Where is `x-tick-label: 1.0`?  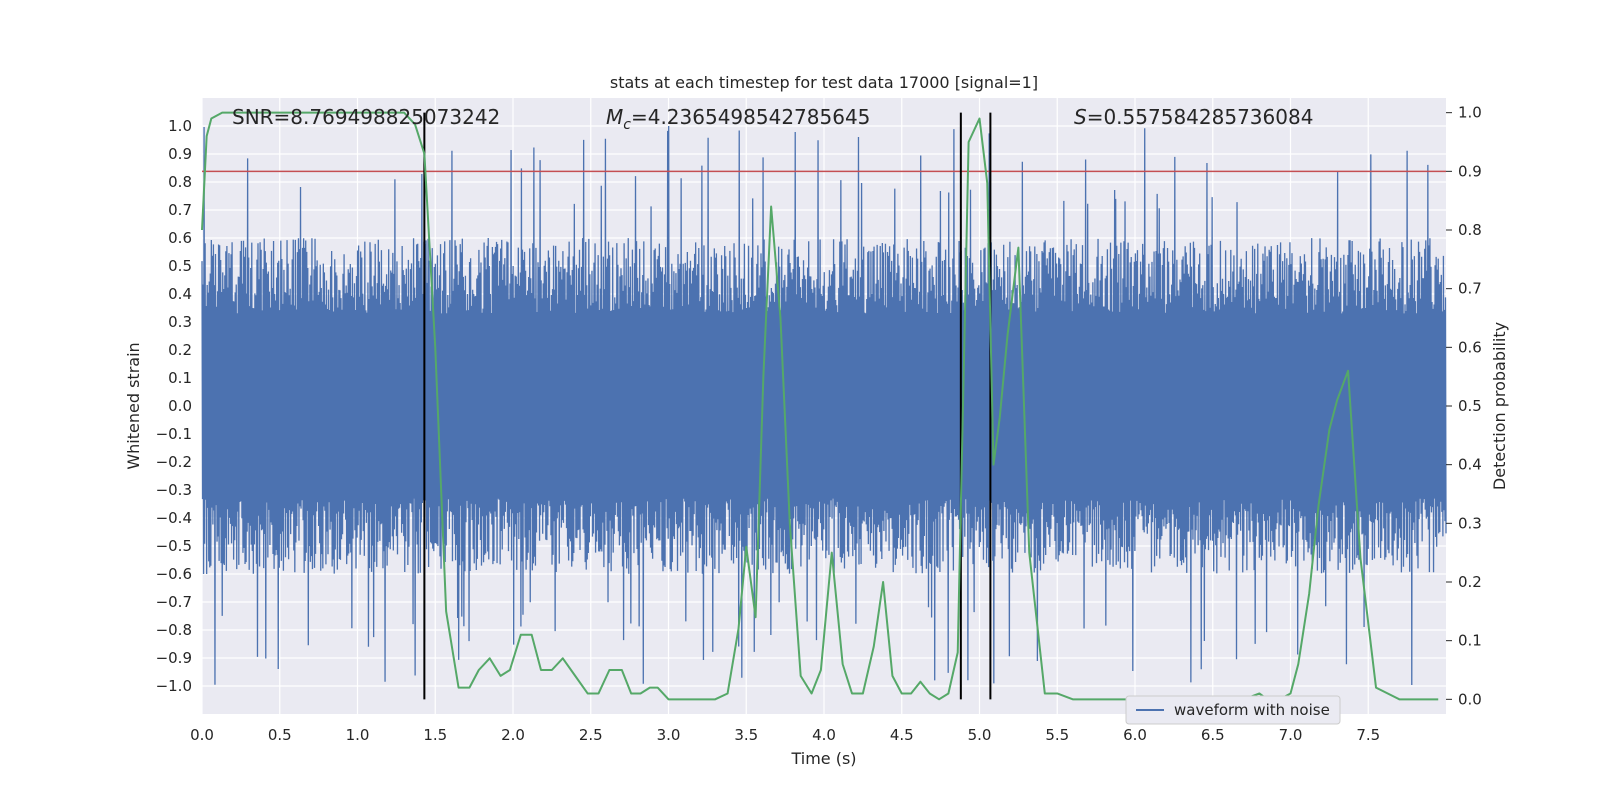 x-tick-label: 1.0 is located at coordinates (358, 735).